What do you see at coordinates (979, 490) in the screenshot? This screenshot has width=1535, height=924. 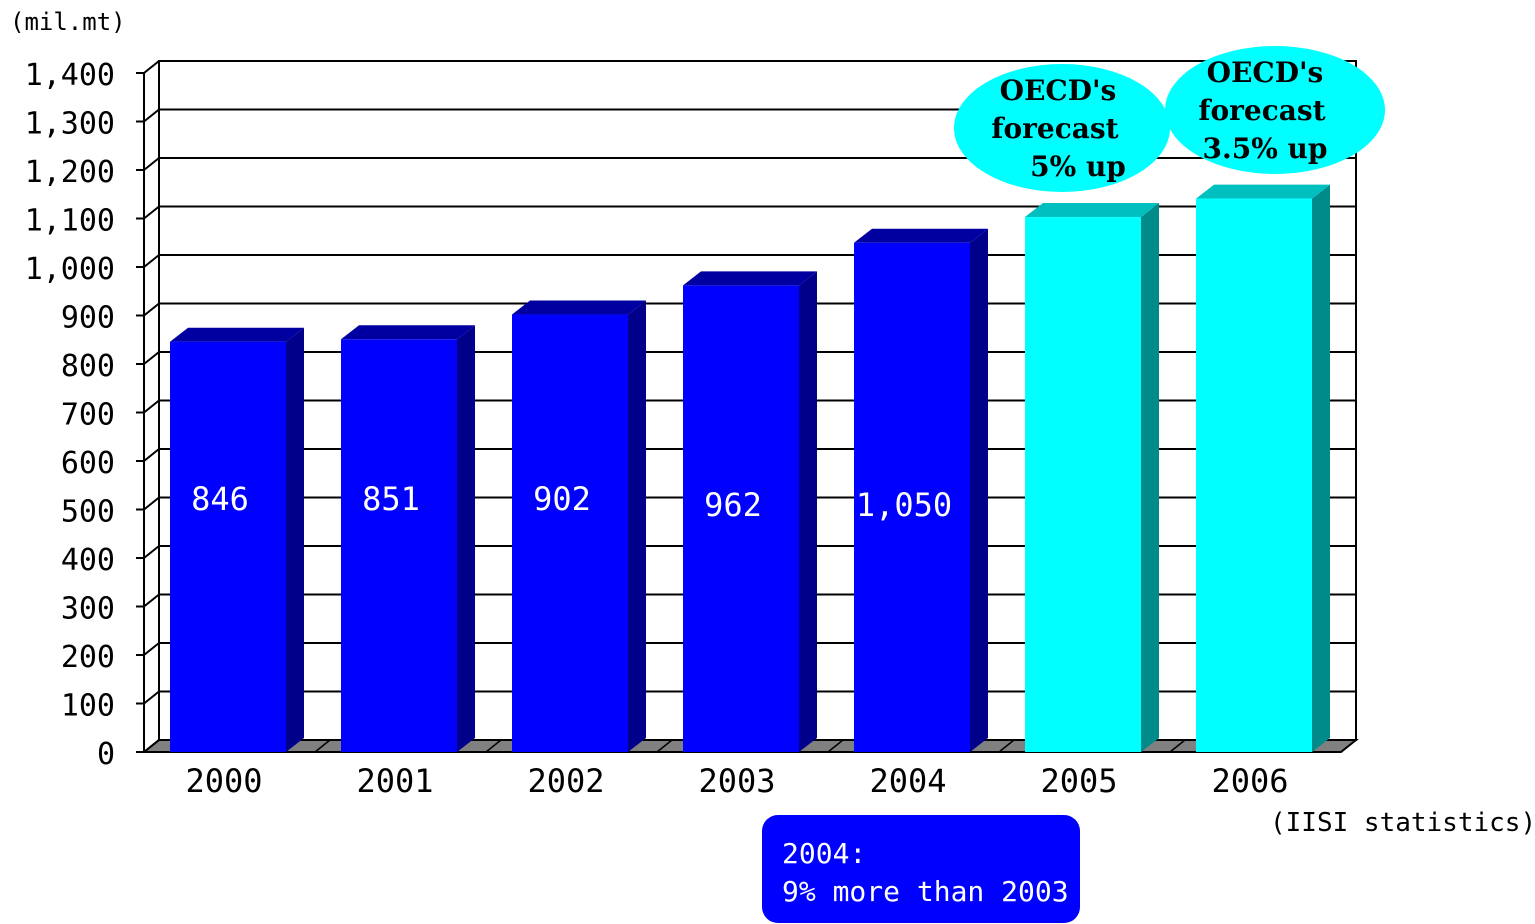 I see `bar-side-2004` at bounding box center [979, 490].